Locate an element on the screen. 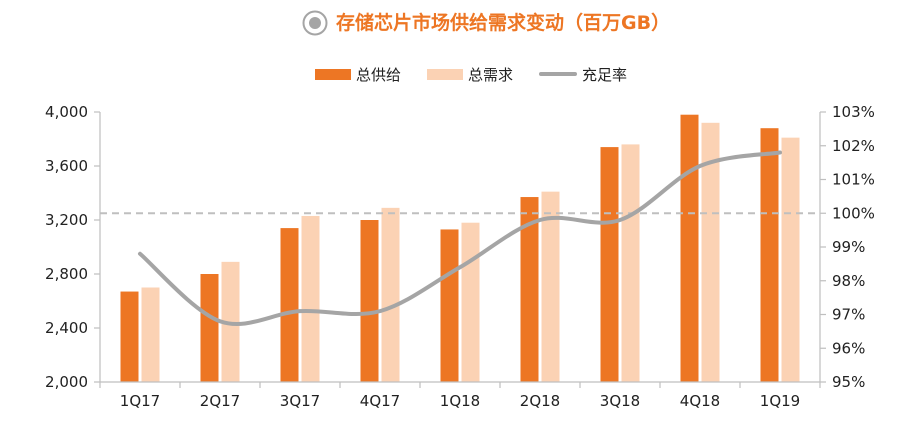 Image resolution: width=923 pixels, height=436 pixels. bar-demand-1Q19 is located at coordinates (790, 259).